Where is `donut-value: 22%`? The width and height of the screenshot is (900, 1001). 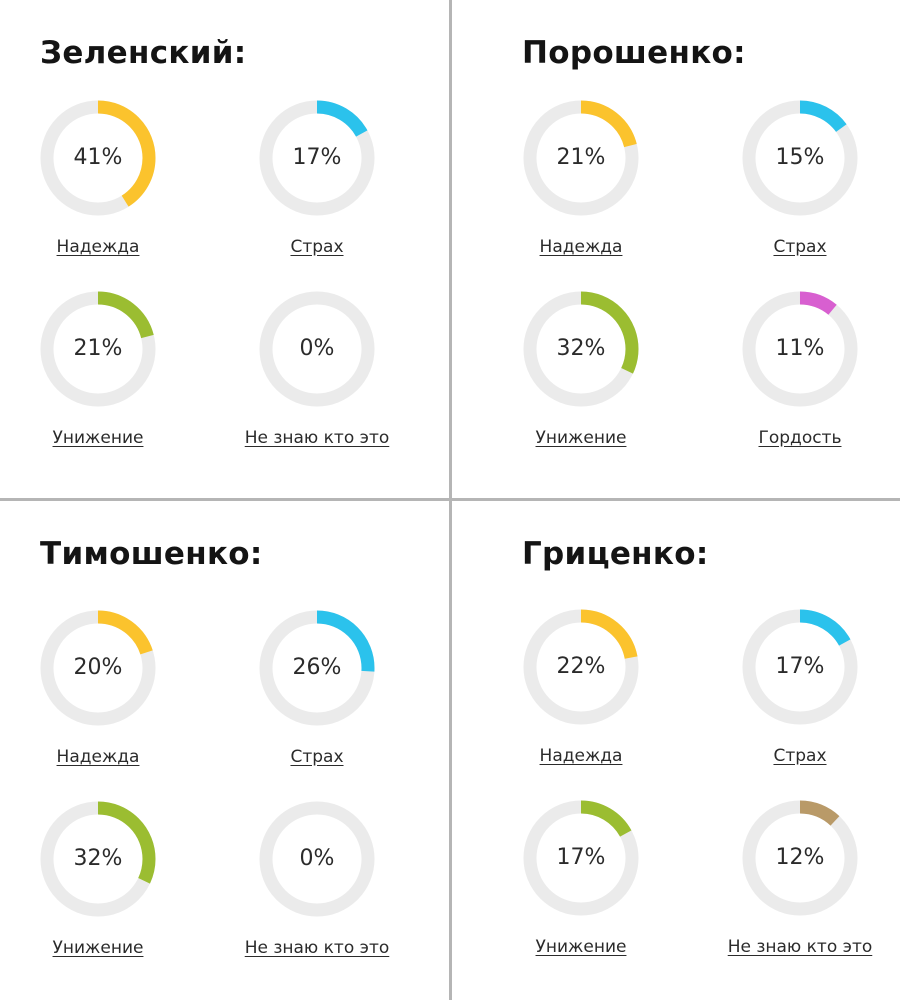 donut-value: 22% is located at coordinates (581, 666).